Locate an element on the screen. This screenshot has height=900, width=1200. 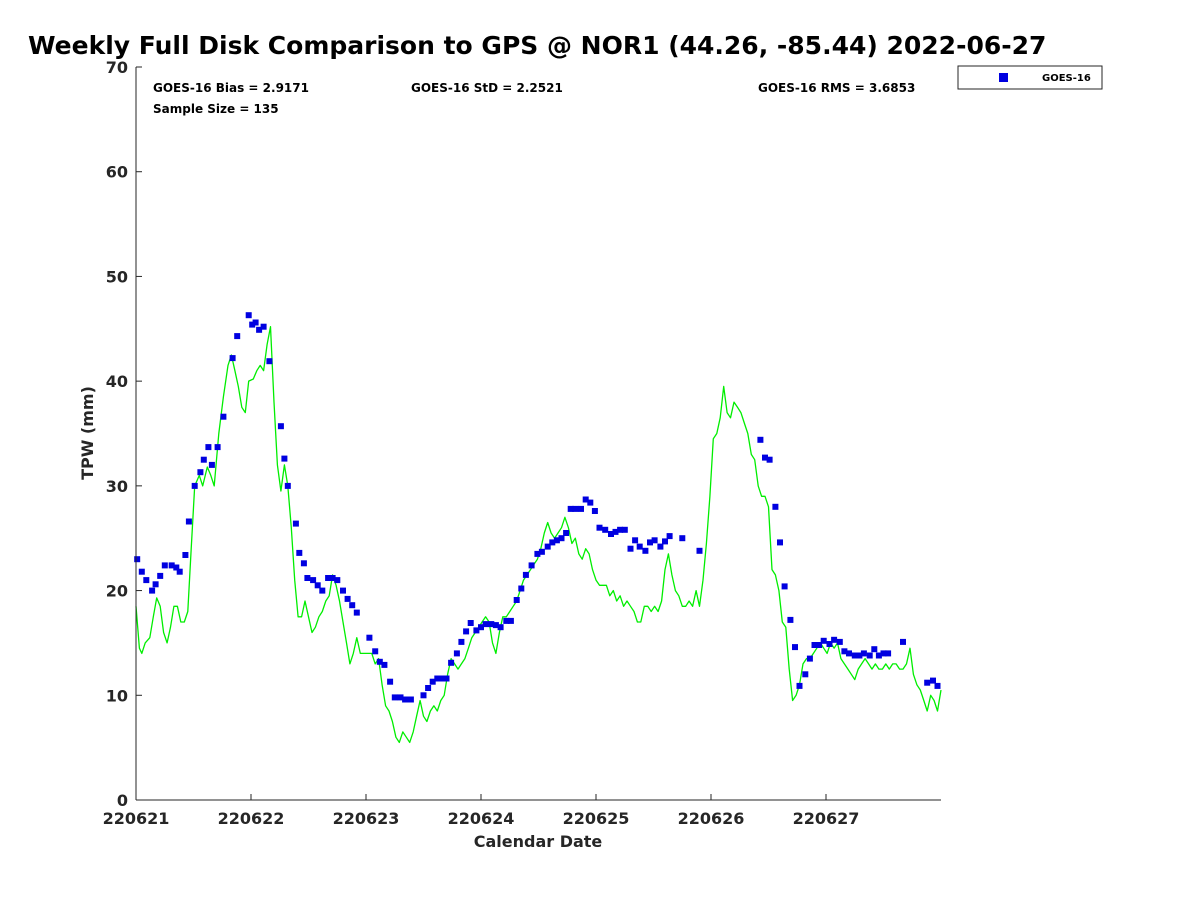
legend-label-goes16: GOES-16 is located at coordinates (1066, 78).